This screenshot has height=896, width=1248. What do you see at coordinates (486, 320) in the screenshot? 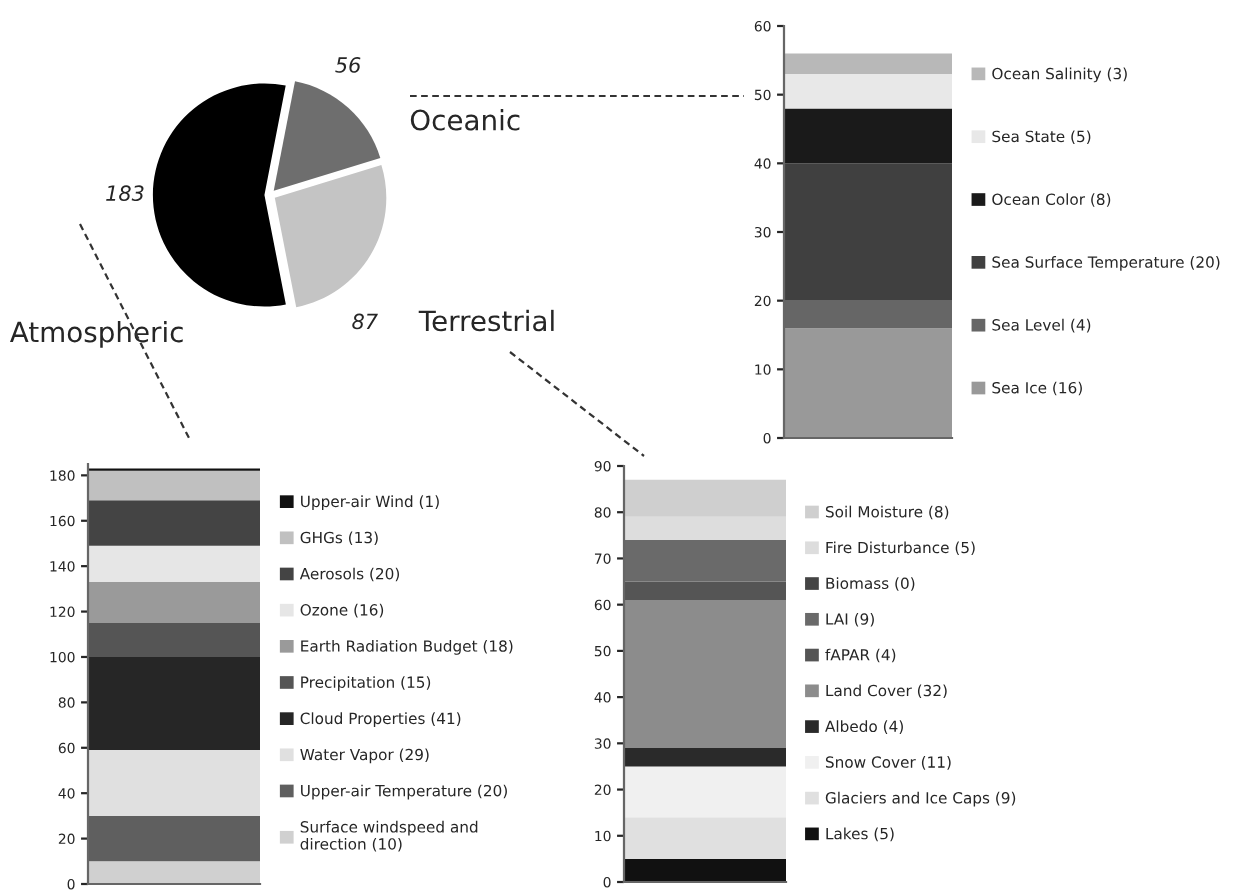
I see `slice-label: Terrestrial` at bounding box center [486, 320].